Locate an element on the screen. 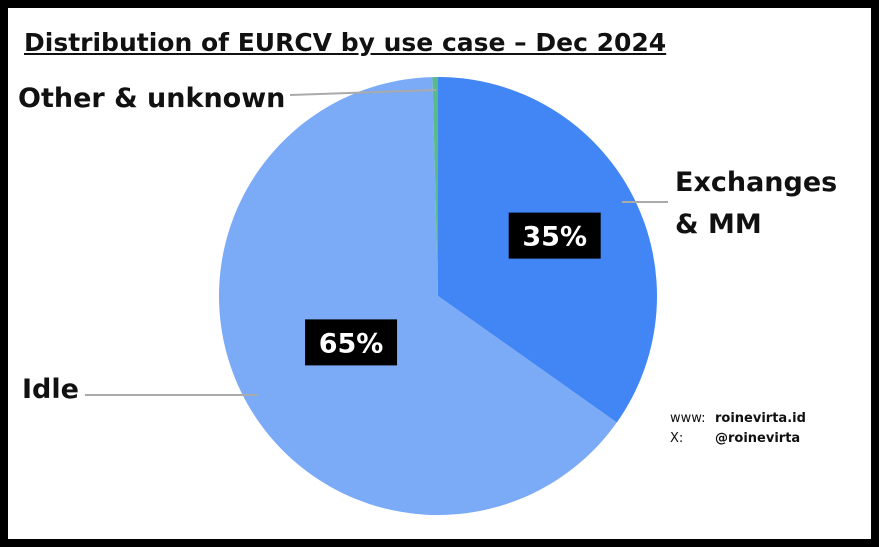  credit-text: @roinevirta is located at coordinates (758, 438).